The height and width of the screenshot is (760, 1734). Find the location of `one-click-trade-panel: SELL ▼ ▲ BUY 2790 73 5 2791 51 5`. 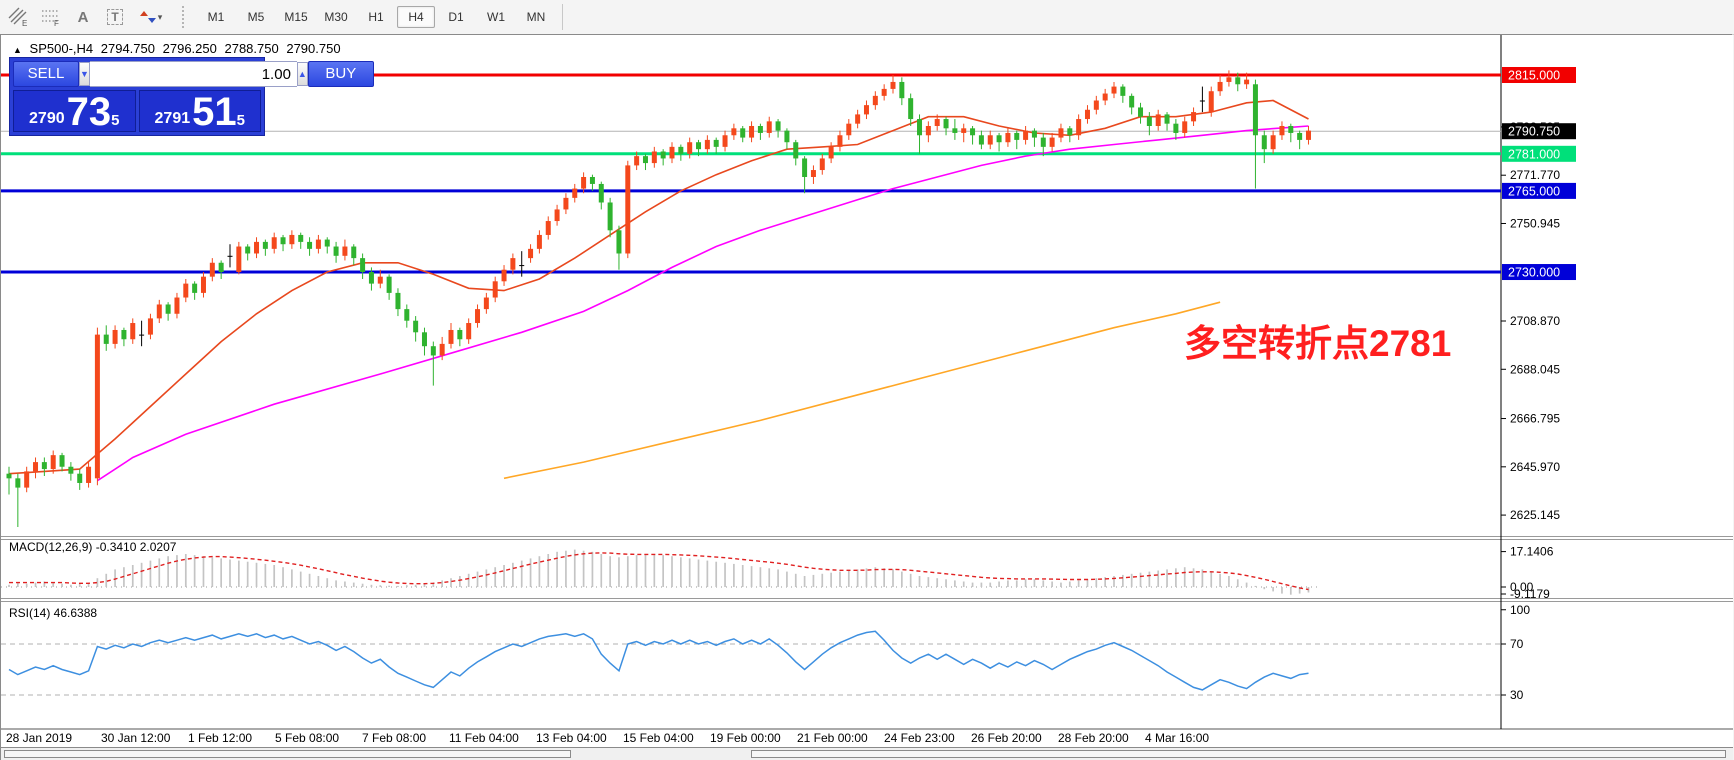

one-click-trade-panel: SELL ▼ ▲ BUY 2790 73 5 2791 51 5 is located at coordinates (191, 96).